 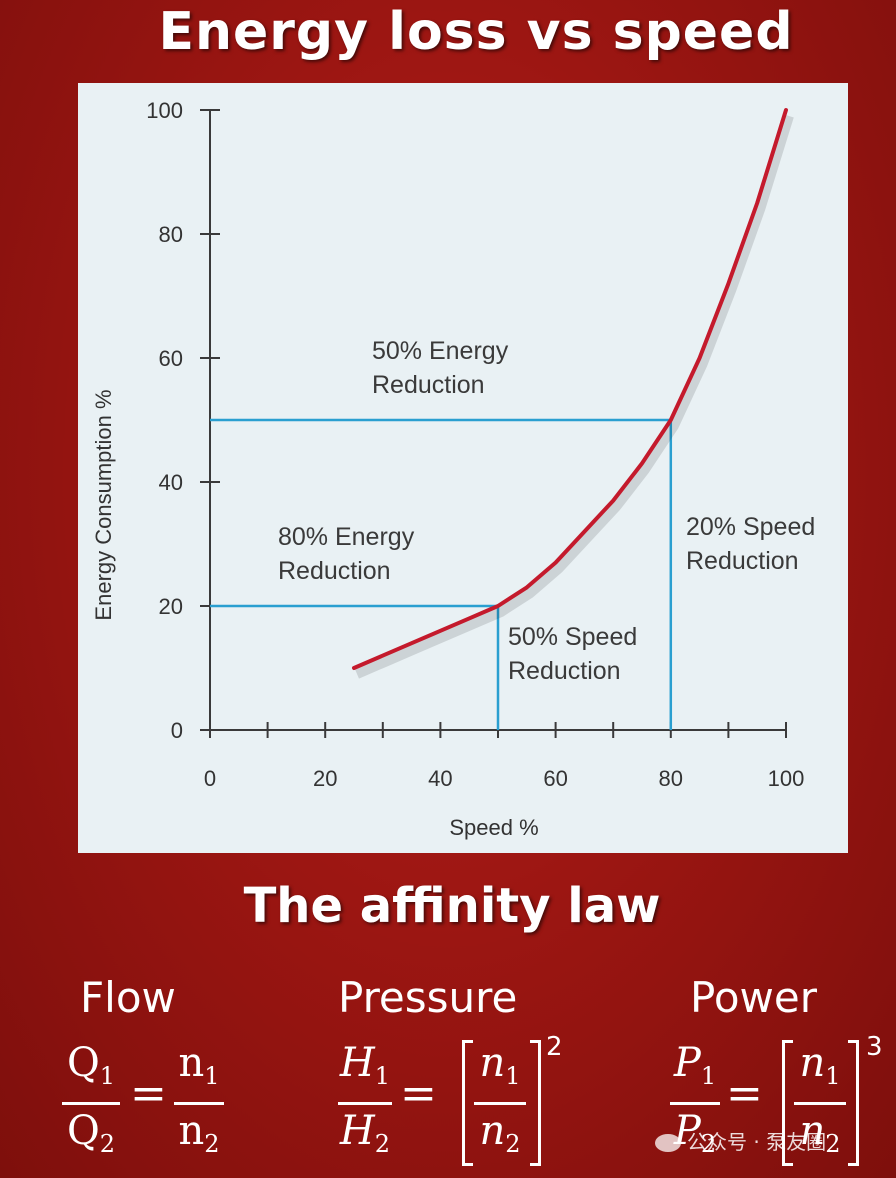 I want to click on y-tick-label: 60, so click(x=171, y=358).